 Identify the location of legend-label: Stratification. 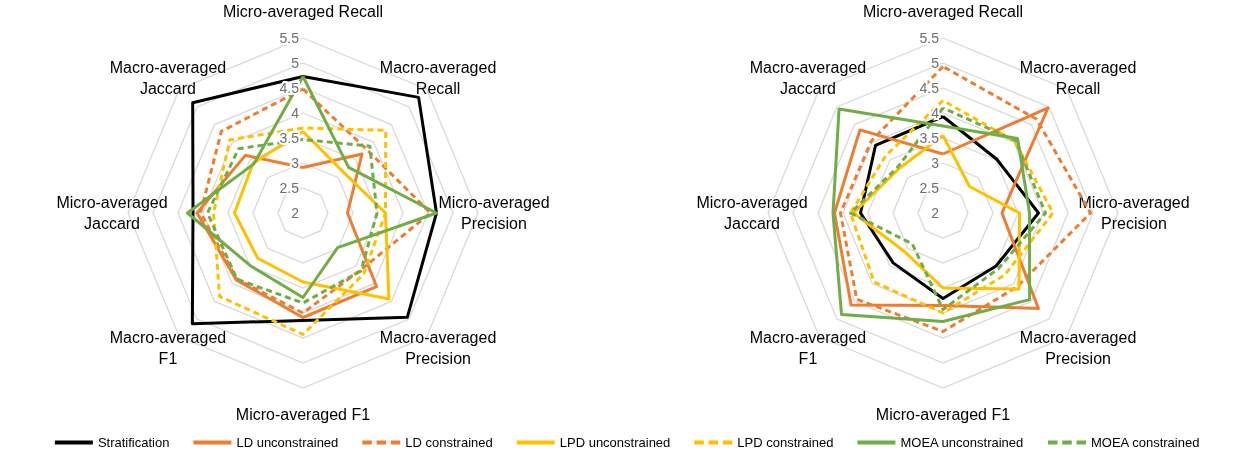
(133, 442).